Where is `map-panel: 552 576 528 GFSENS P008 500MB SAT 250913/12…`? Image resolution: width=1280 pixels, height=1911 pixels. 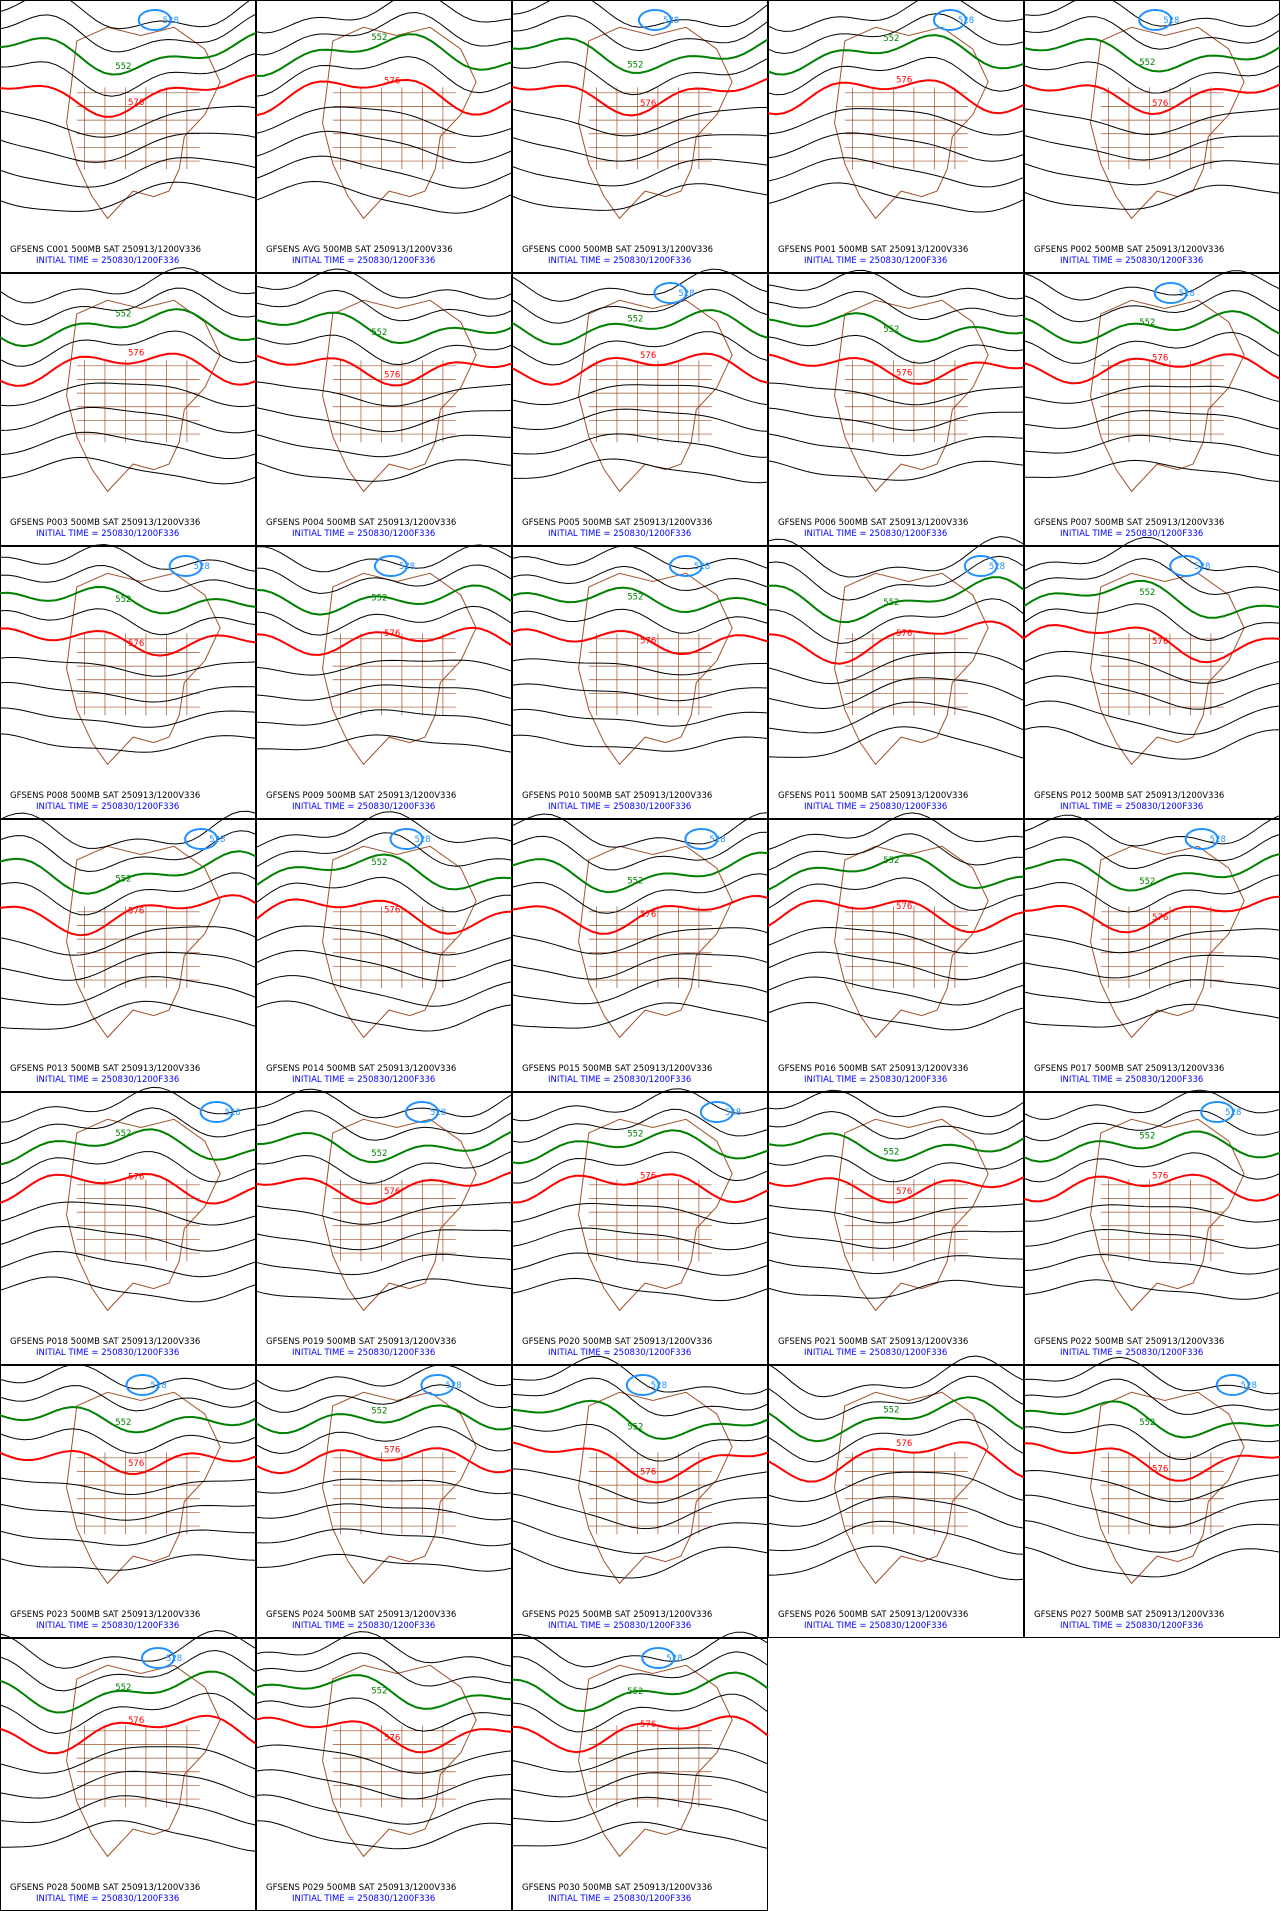
map-panel: 552 576 528 GFSENS P008 500MB SAT 250913/12… is located at coordinates (128, 681).